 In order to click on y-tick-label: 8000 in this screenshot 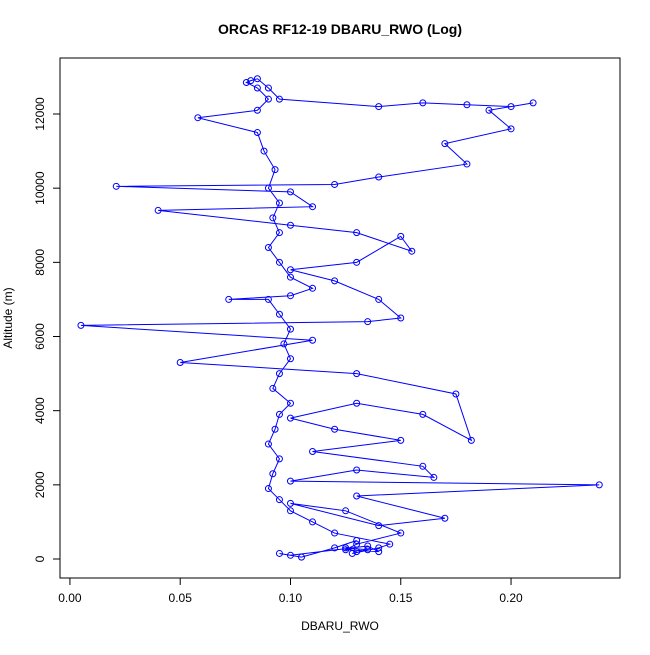, I will do `click(40, 262)`.